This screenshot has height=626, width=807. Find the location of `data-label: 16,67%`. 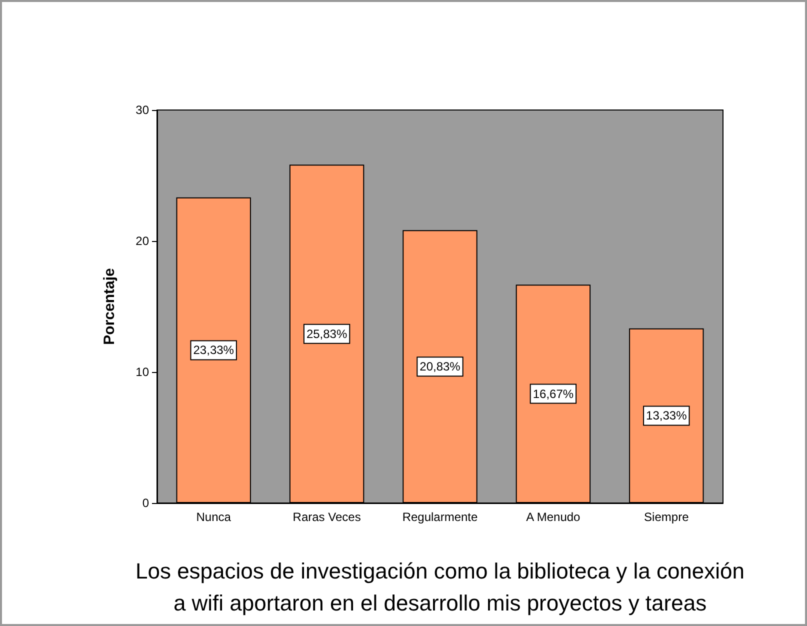

data-label: 16,67% is located at coordinates (553, 393).